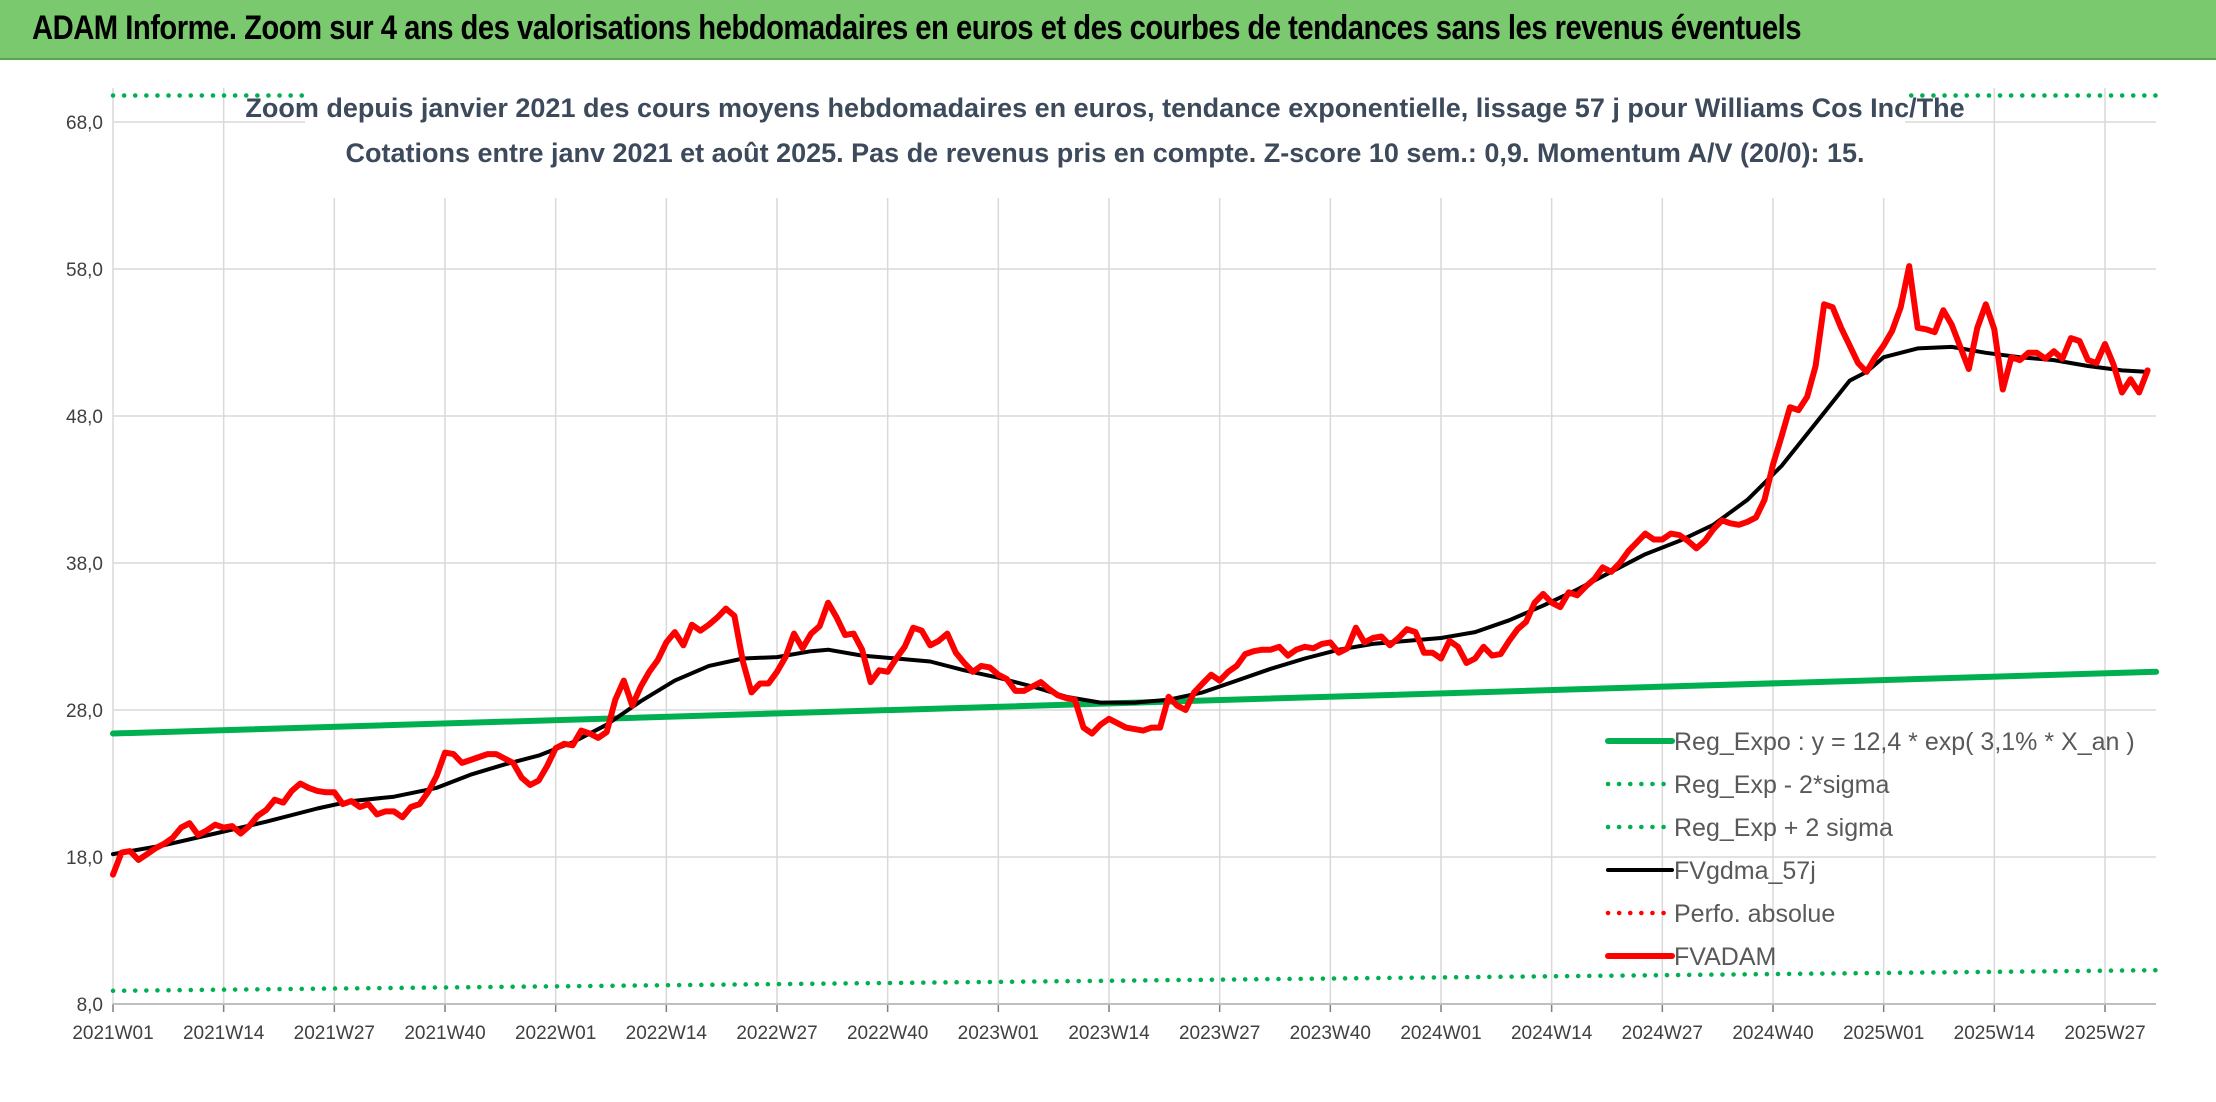  I want to click on y-tick-label: 18,0, so click(84, 858).